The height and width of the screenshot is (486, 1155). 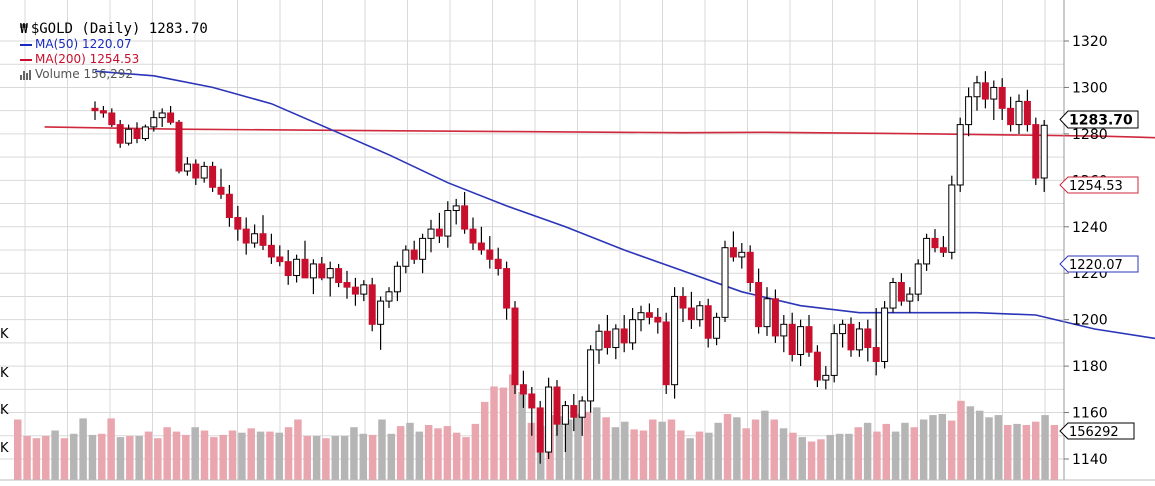 I want to click on volume-tick-label: K, so click(x=4, y=448).